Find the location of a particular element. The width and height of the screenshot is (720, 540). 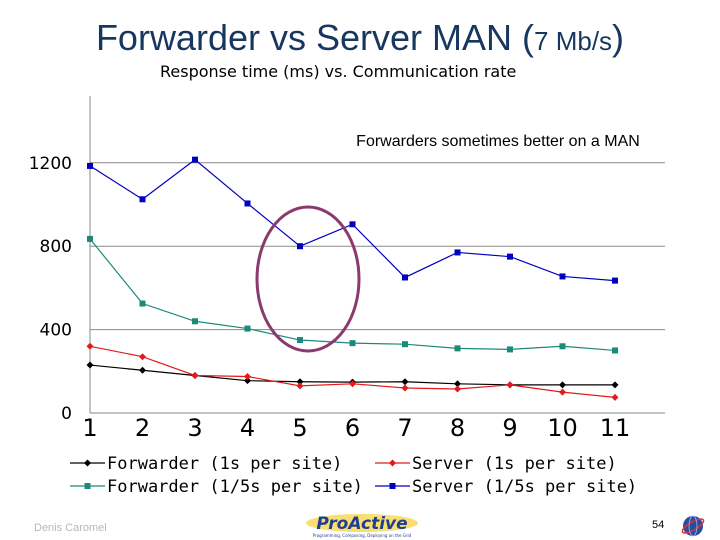

y-tick-400: 400 is located at coordinates (56, 331).